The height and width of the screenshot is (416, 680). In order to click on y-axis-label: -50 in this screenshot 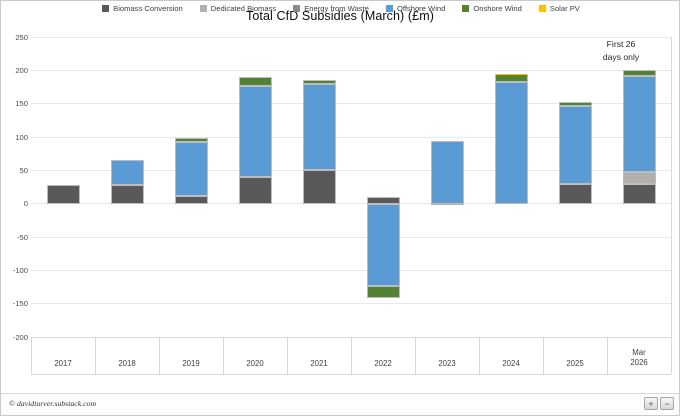, I will do `click(22, 237)`.